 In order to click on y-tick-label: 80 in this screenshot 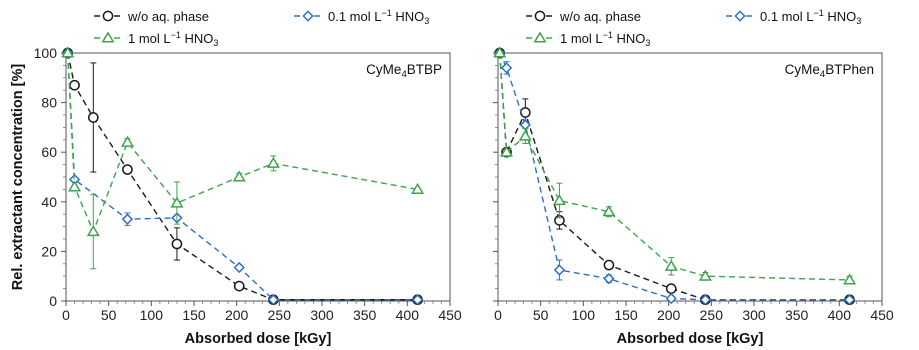, I will do `click(49, 103)`.